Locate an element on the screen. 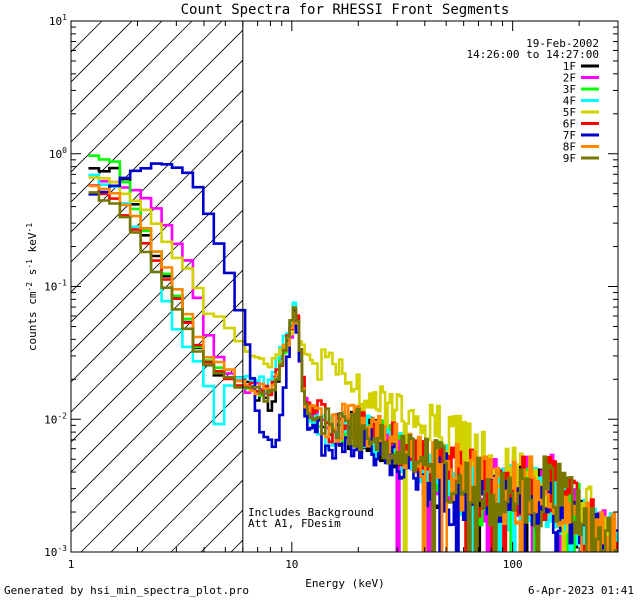 This screenshot has width=640, height=604. y-tick-label: 10⁻² is located at coordinates (55, 418).